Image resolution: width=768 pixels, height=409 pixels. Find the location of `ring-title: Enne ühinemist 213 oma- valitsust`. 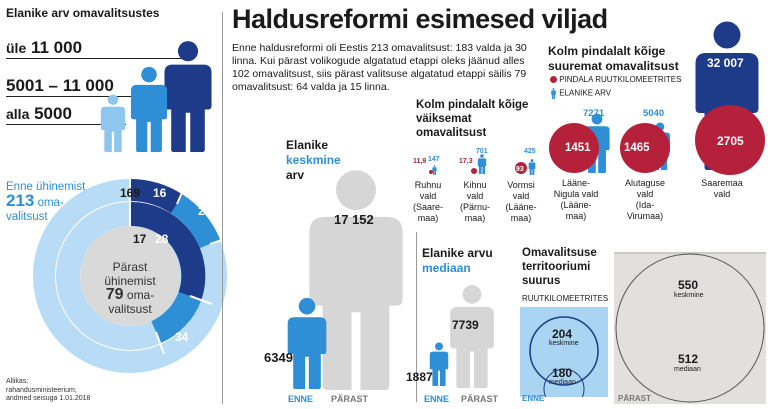

ring-title: Enne ühinemist 213 oma- valitsust is located at coordinates (46, 202).